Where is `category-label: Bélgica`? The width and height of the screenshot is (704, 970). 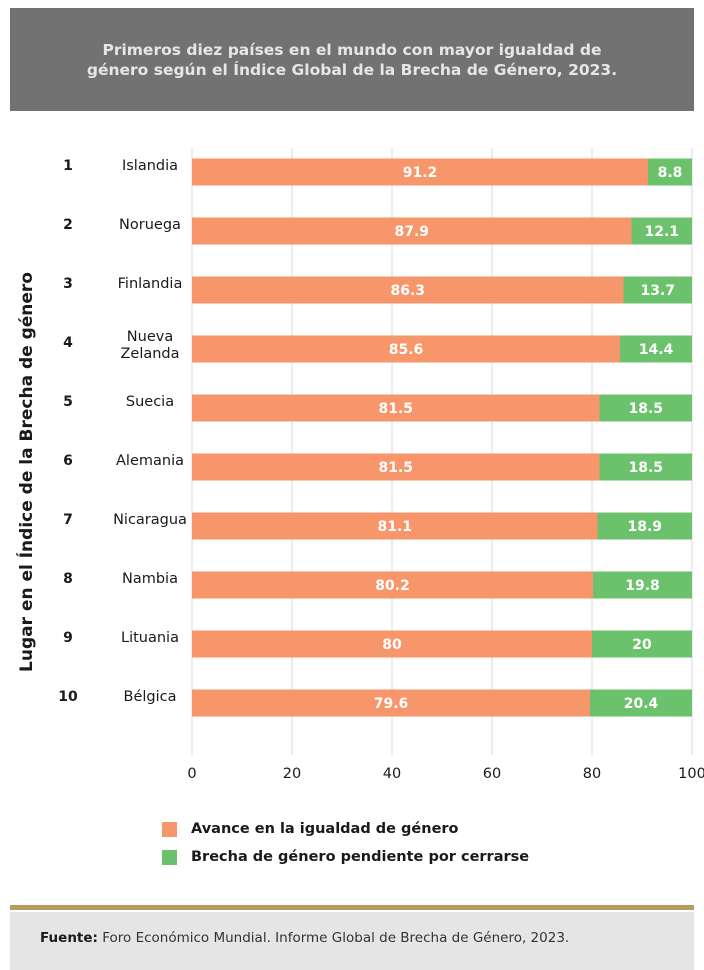
category-label: Bélgica is located at coordinates (150, 697).